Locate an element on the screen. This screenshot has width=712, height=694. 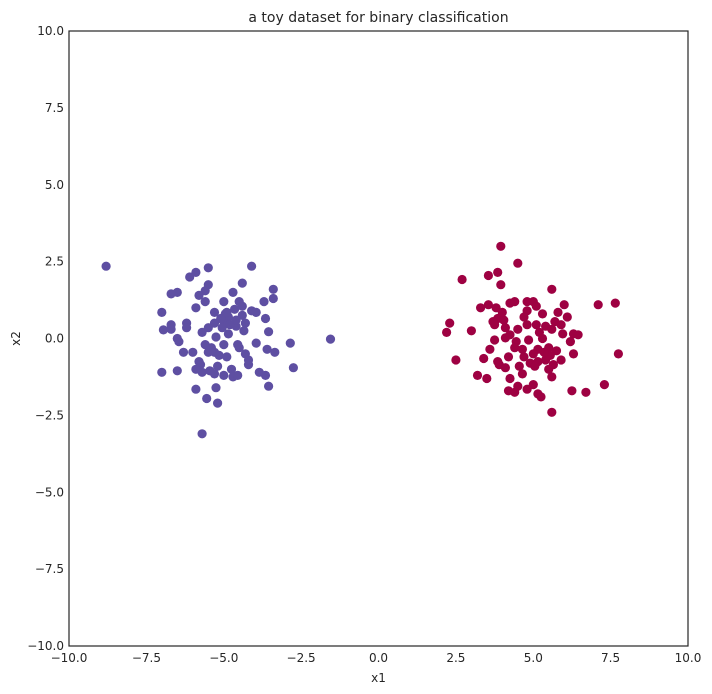
y-tick-label: 5.0 is located at coordinates (54, 185).